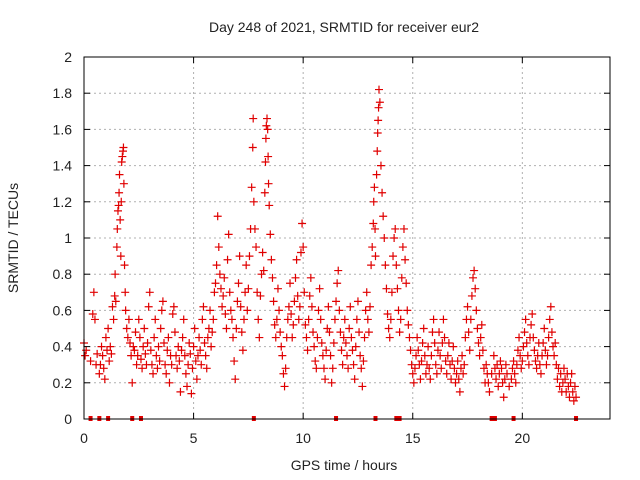 The height and width of the screenshot is (480, 640). Describe the element at coordinates (68, 57) in the screenshot. I see `y-tick-label: 2` at that location.